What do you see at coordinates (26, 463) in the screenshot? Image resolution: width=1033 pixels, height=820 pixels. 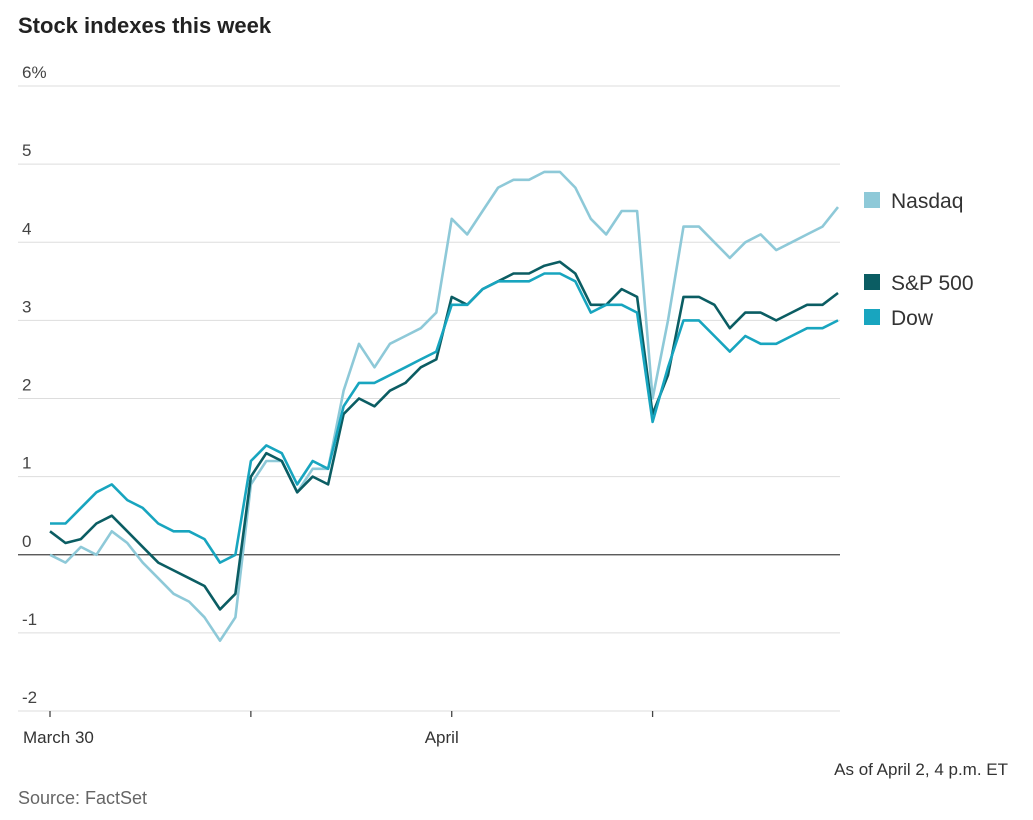 I see `y-tick-label: 1` at bounding box center [26, 463].